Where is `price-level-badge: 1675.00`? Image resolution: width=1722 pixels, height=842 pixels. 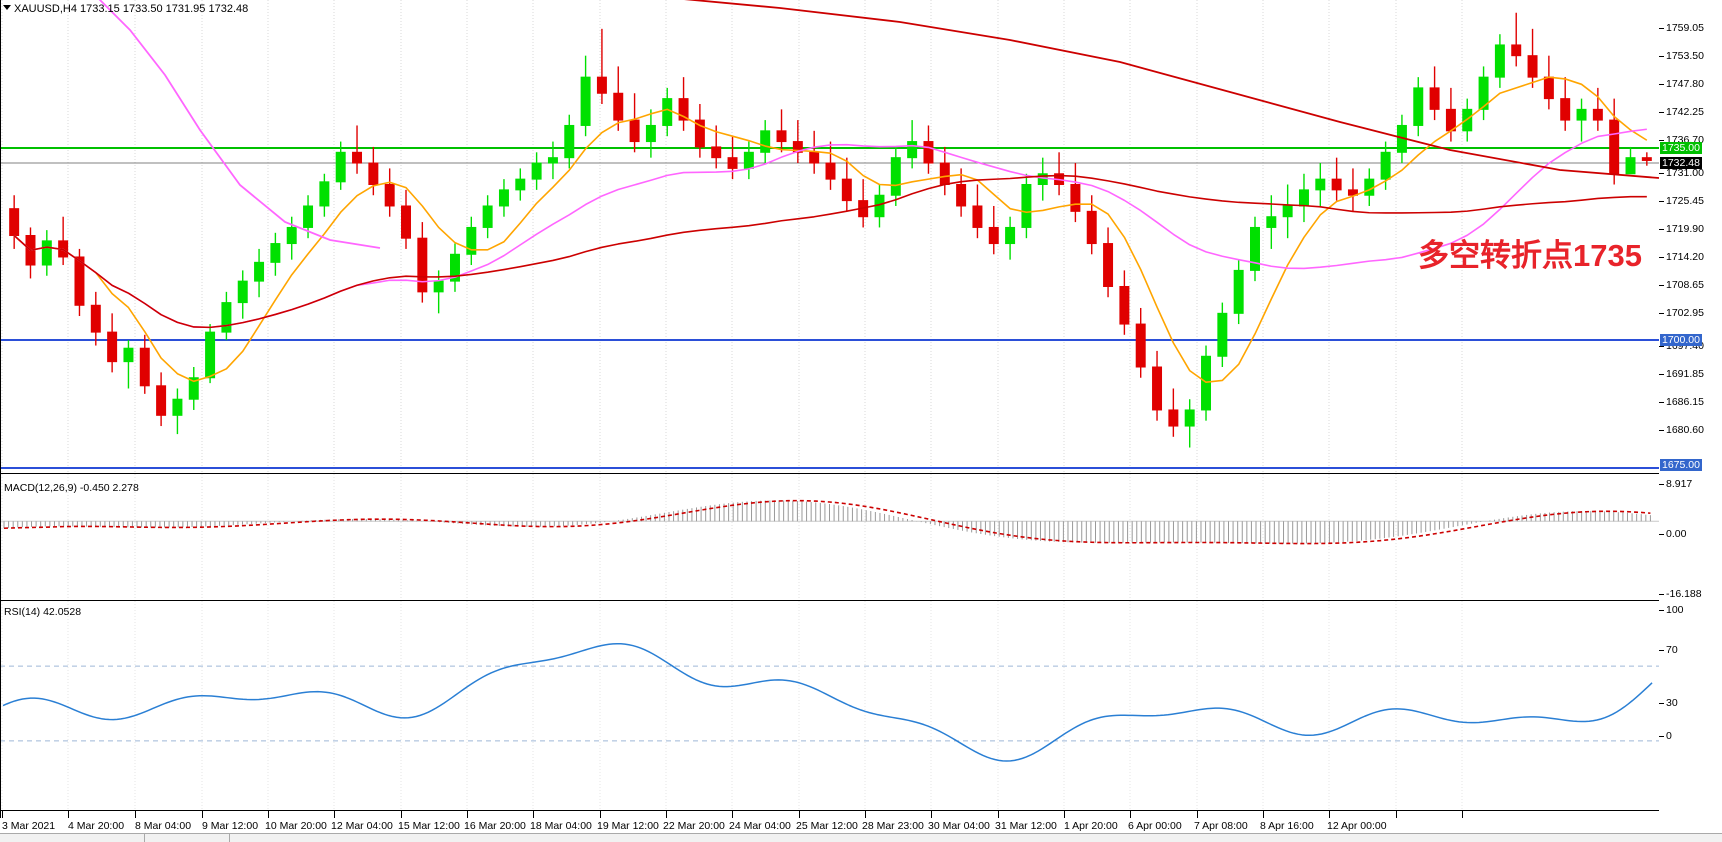
price-level-badge: 1675.00 is located at coordinates (1681, 465).